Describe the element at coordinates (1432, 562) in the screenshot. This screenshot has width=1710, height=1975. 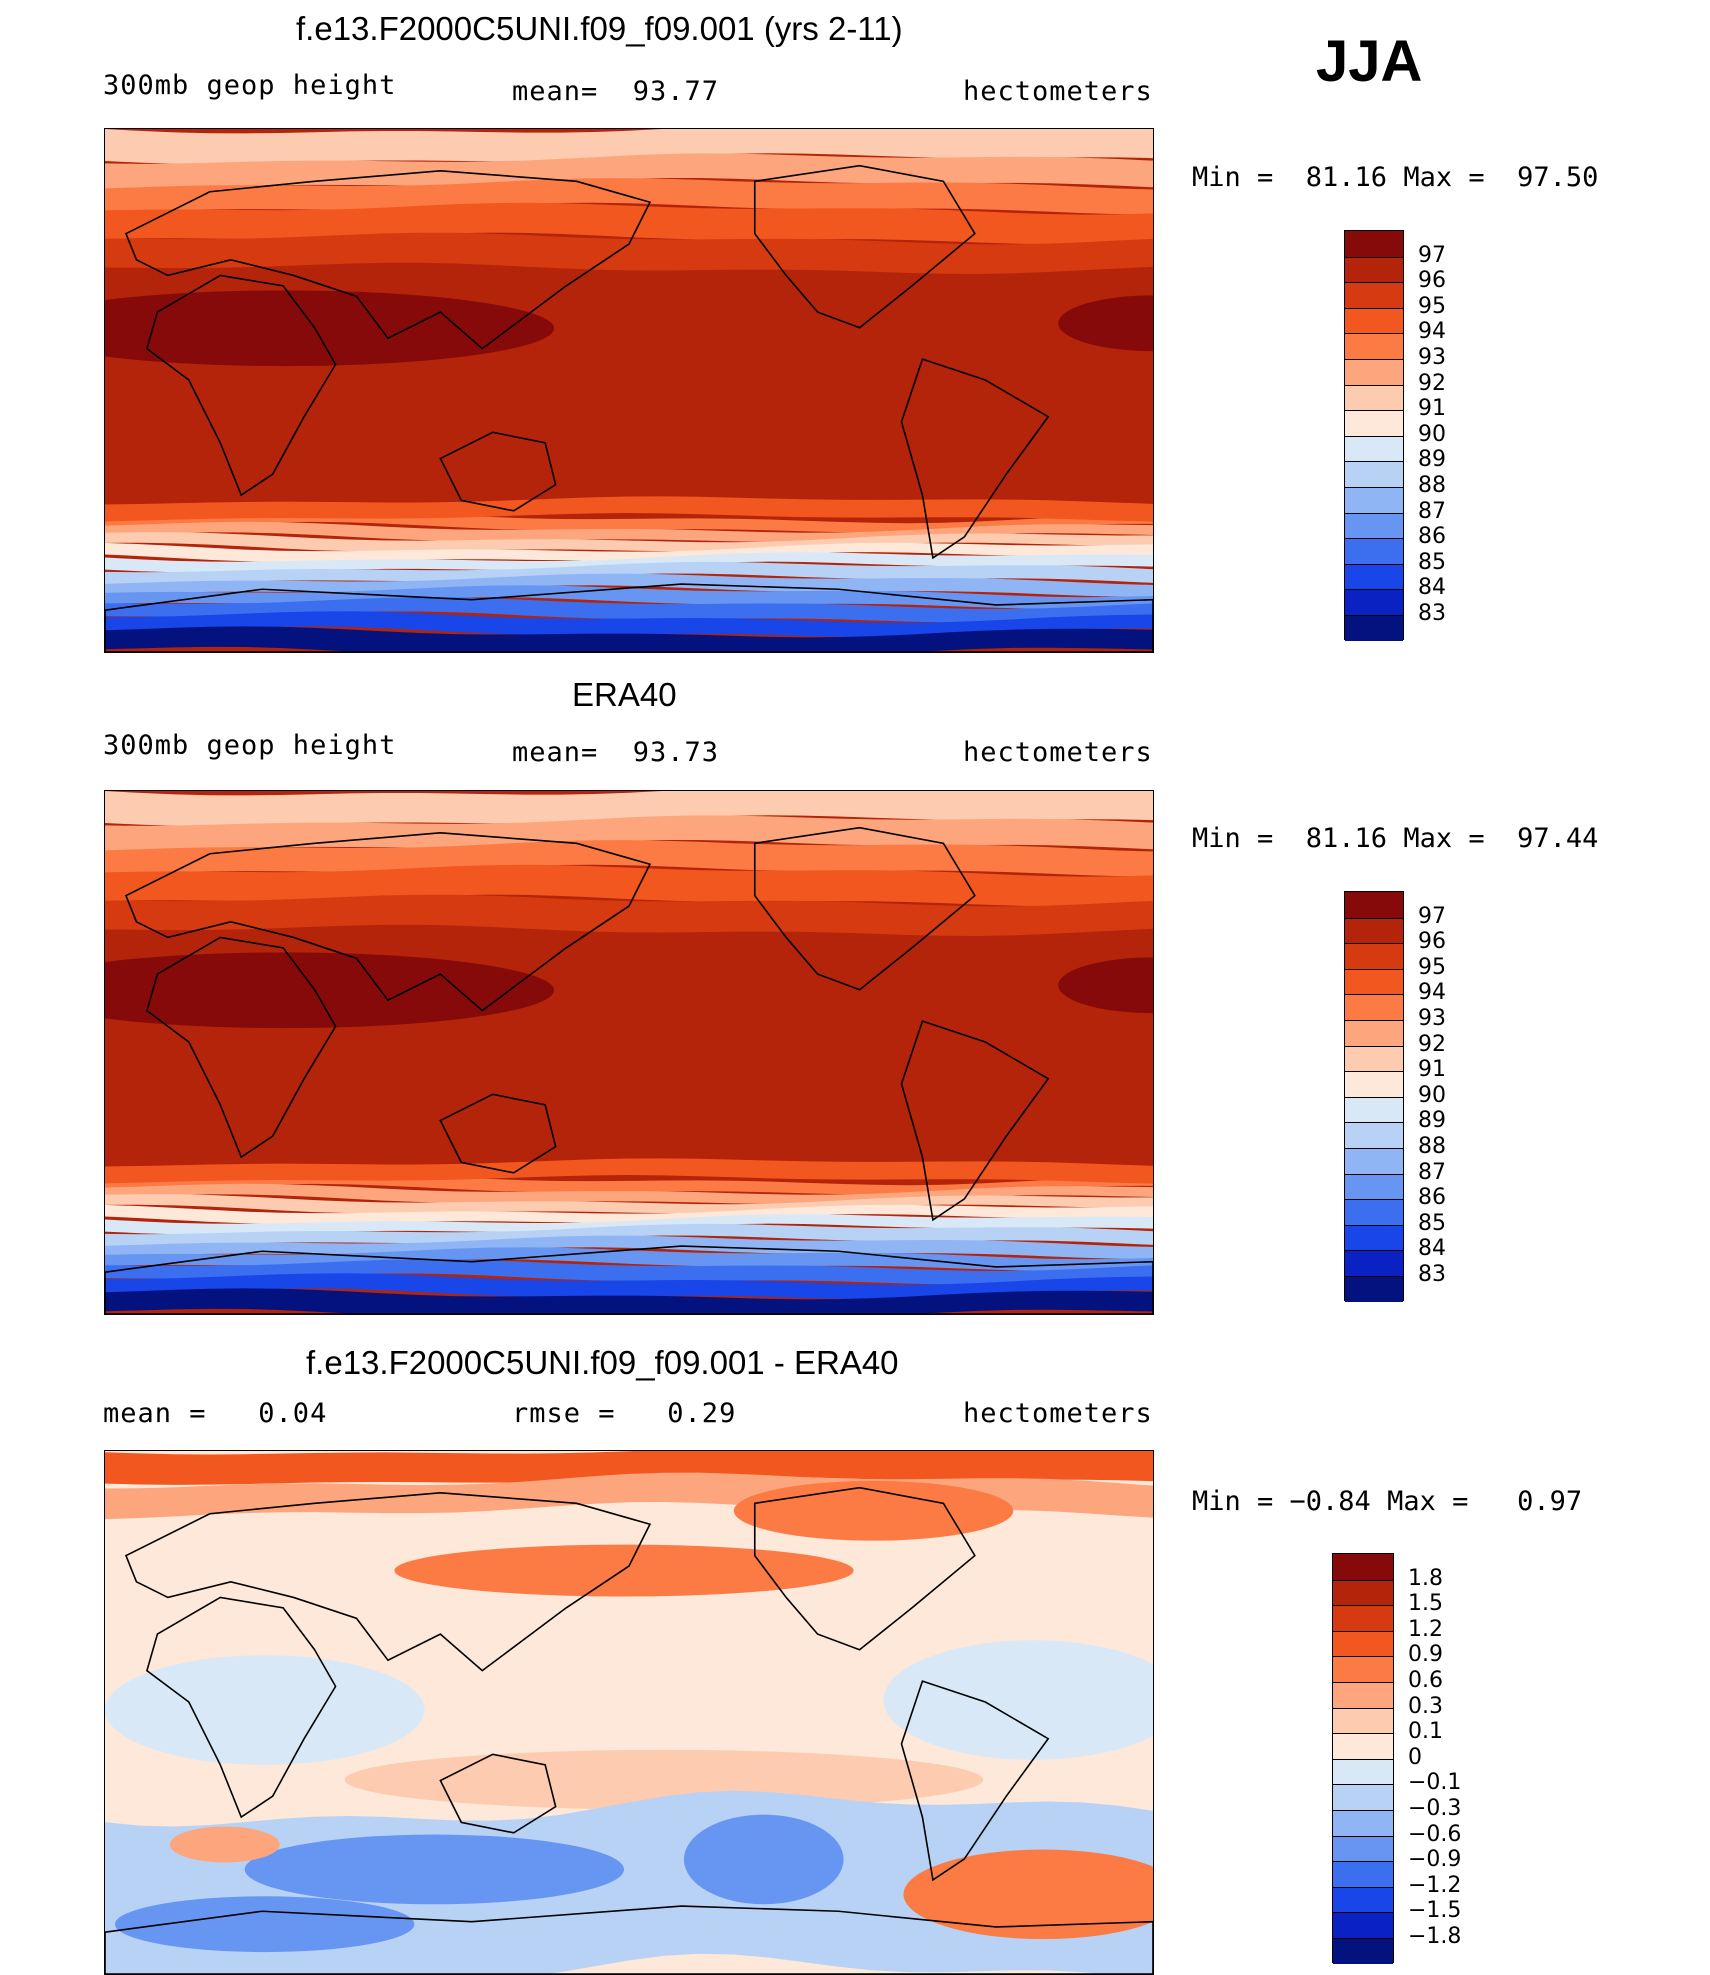
I see `colorbar-tick-label: 85` at that location.